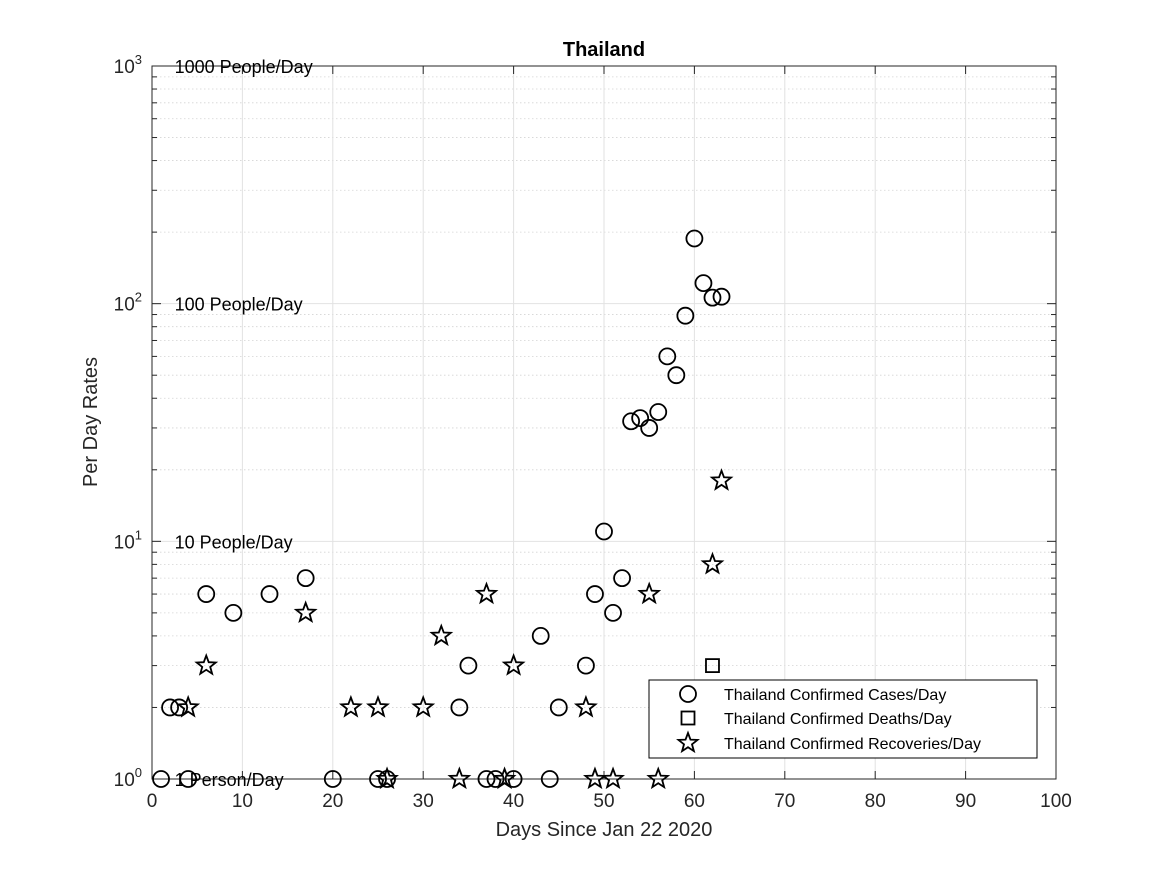 Image resolution: width=1167 pixels, height=875 pixels. What do you see at coordinates (128, 778) in the screenshot?
I see `y-tick-label: 10⁰` at bounding box center [128, 778].